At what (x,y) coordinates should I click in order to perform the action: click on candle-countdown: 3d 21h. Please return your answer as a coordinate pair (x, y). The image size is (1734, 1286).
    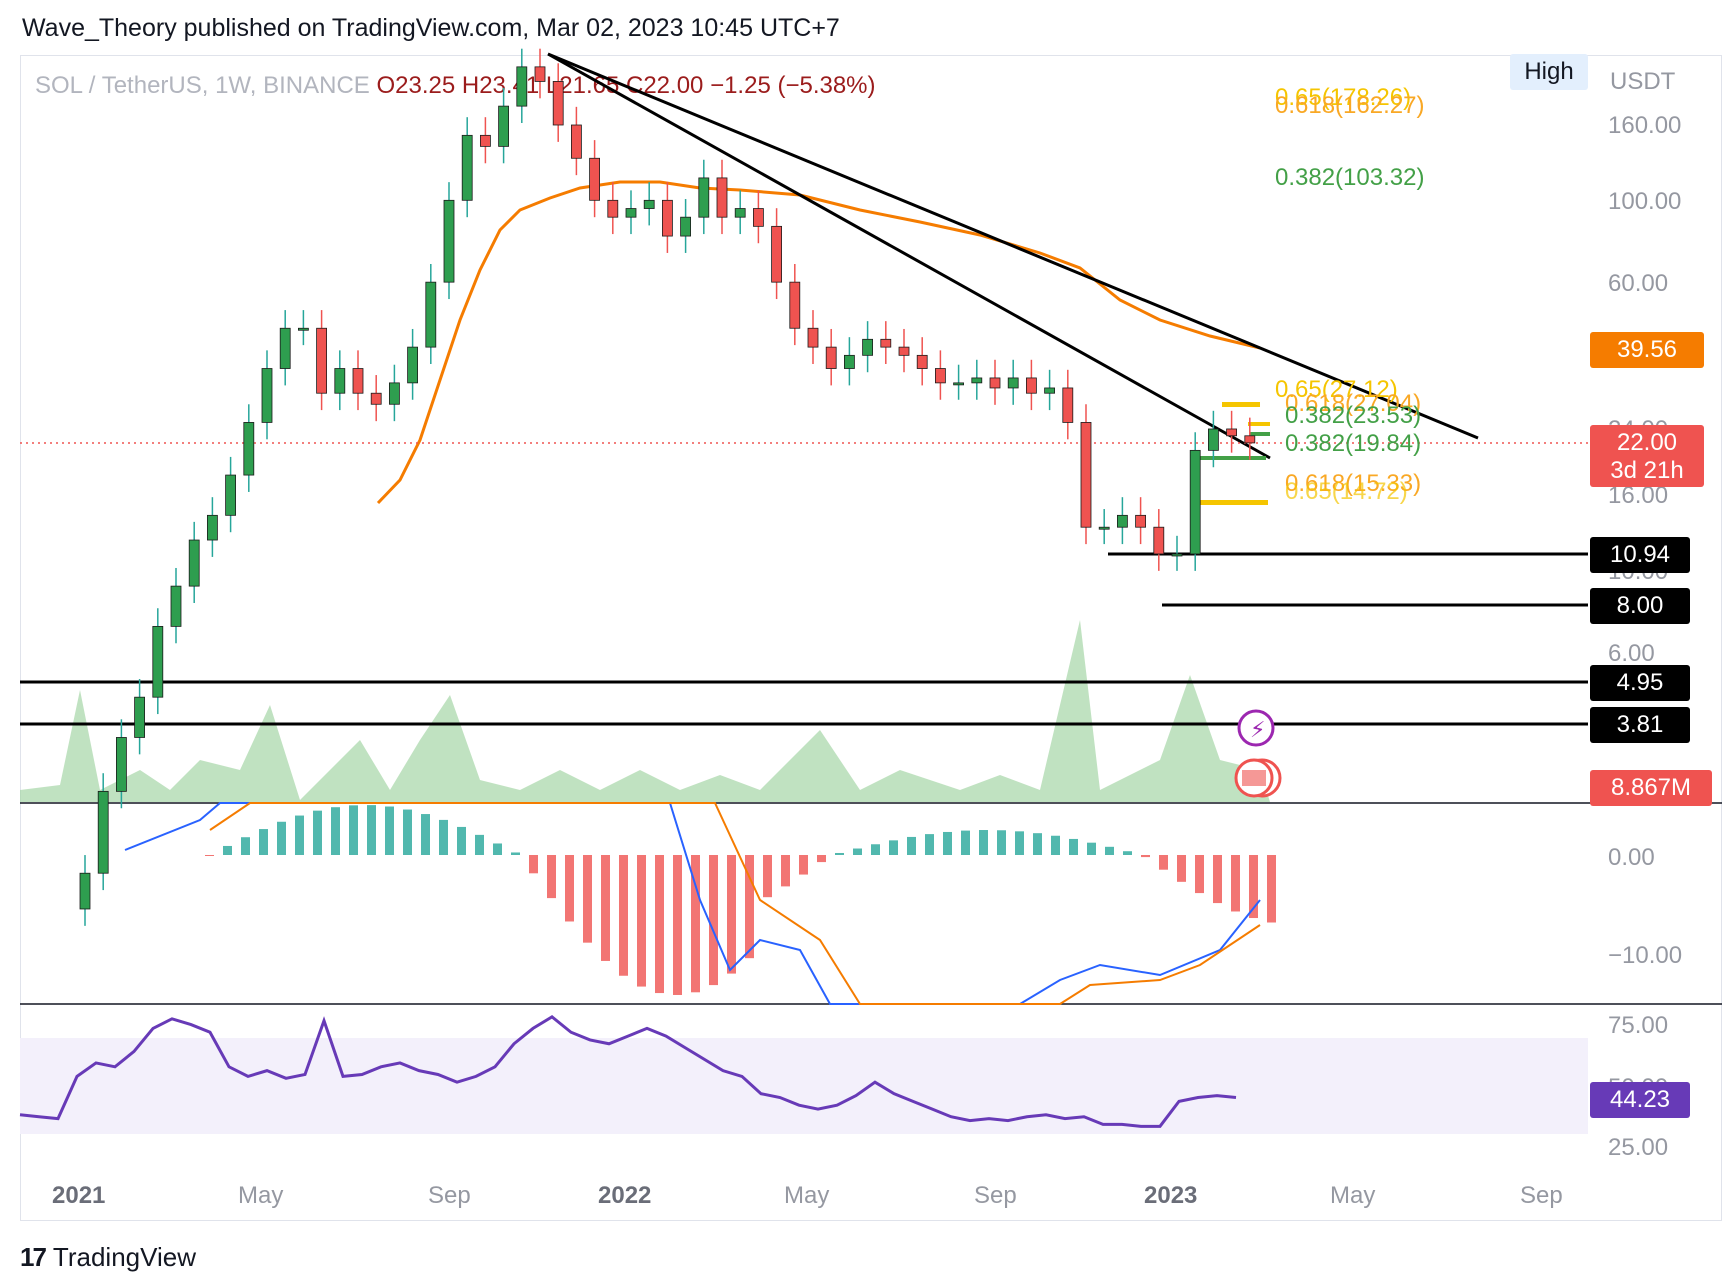
    Looking at the image, I should click on (1647, 470).